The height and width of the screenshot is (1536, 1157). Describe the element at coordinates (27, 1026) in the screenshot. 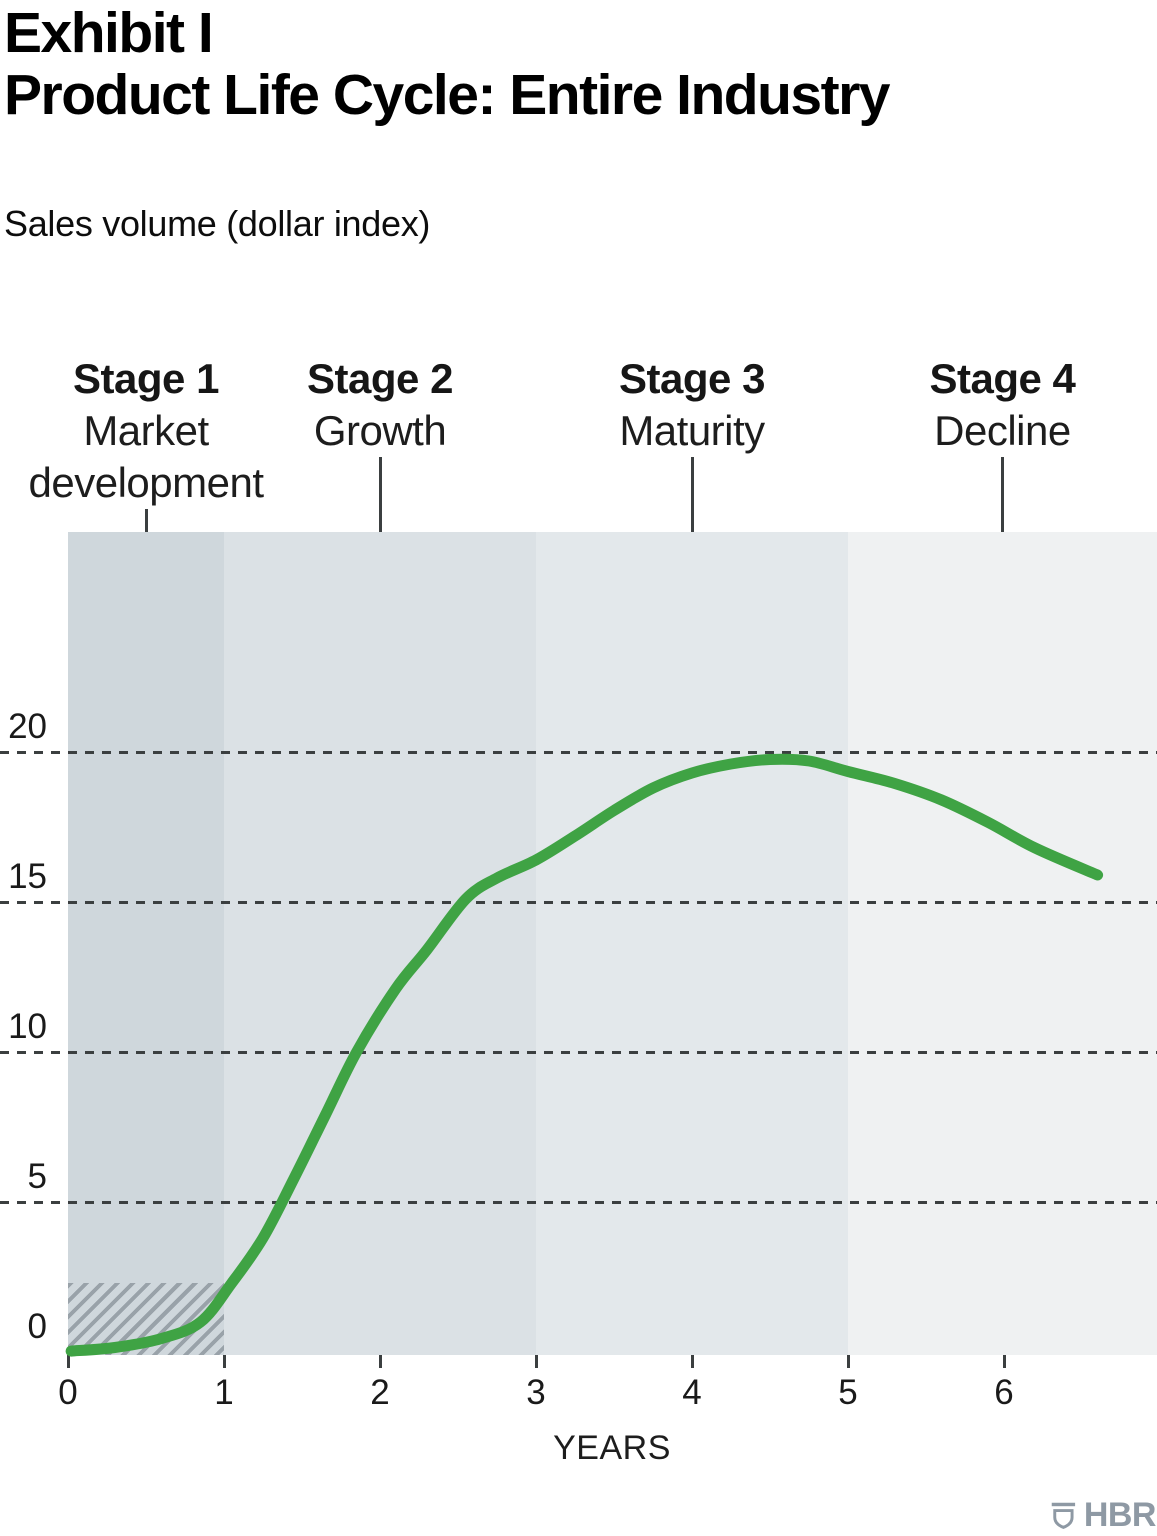

I see `y-tick-label-10: 10` at that location.